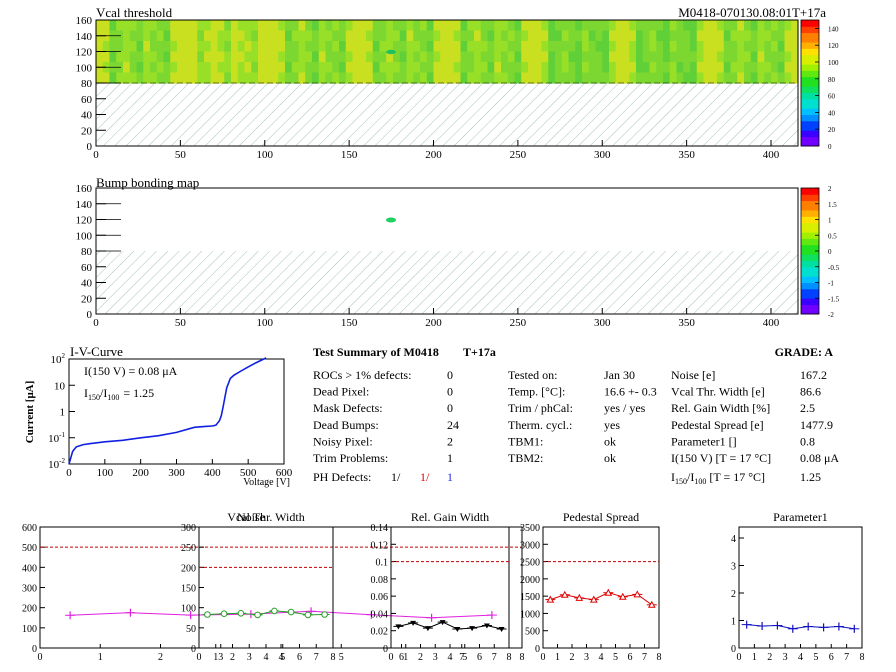  Describe the element at coordinates (105, 473) in the screenshot. I see `iv-x-tick-label: 100` at that location.